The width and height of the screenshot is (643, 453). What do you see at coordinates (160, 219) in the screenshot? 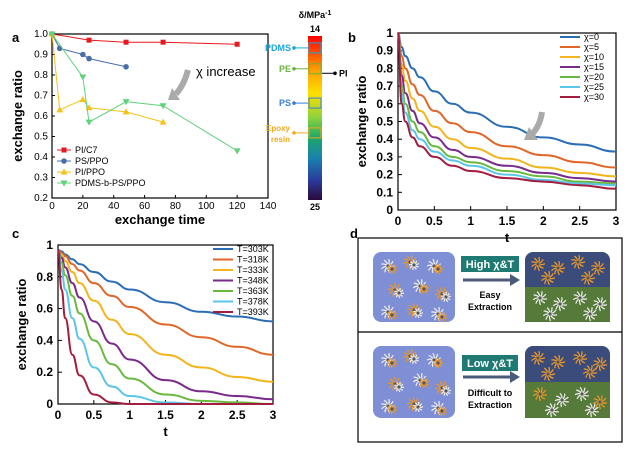
I see `x-axis-label-a: exchange time` at bounding box center [160, 219].